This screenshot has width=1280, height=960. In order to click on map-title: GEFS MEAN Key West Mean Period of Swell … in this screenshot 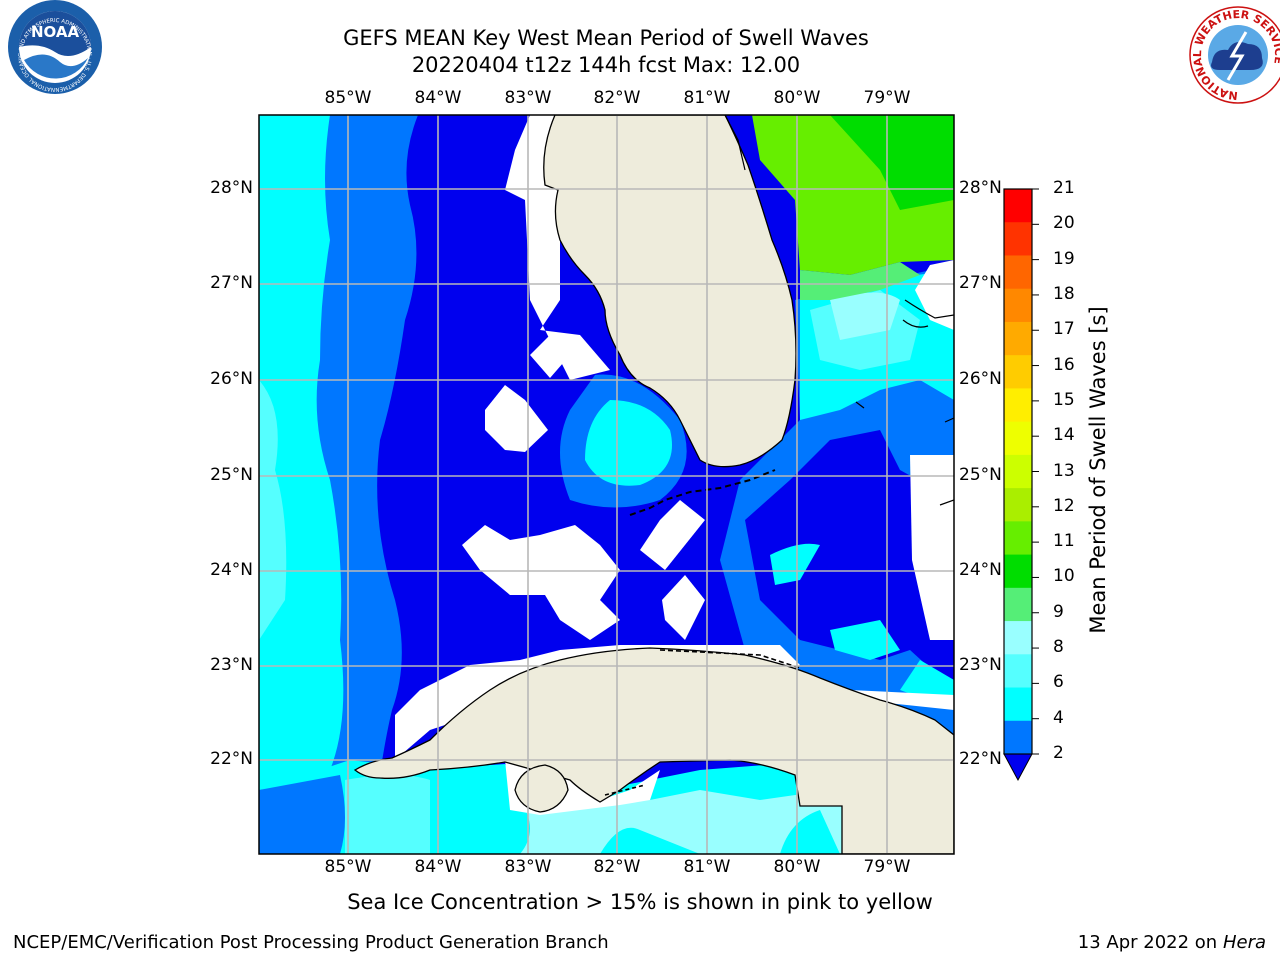, I will do `click(606, 38)`.